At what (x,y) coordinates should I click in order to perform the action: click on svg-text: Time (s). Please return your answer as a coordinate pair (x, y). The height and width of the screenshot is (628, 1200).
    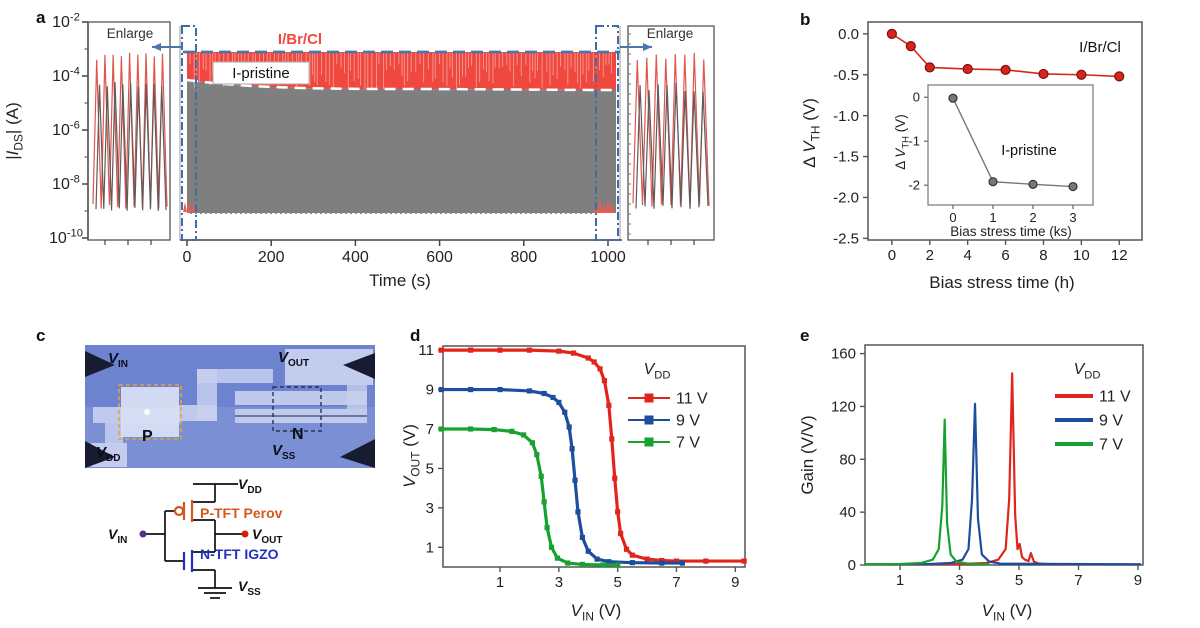
    Looking at the image, I should click on (400, 280).